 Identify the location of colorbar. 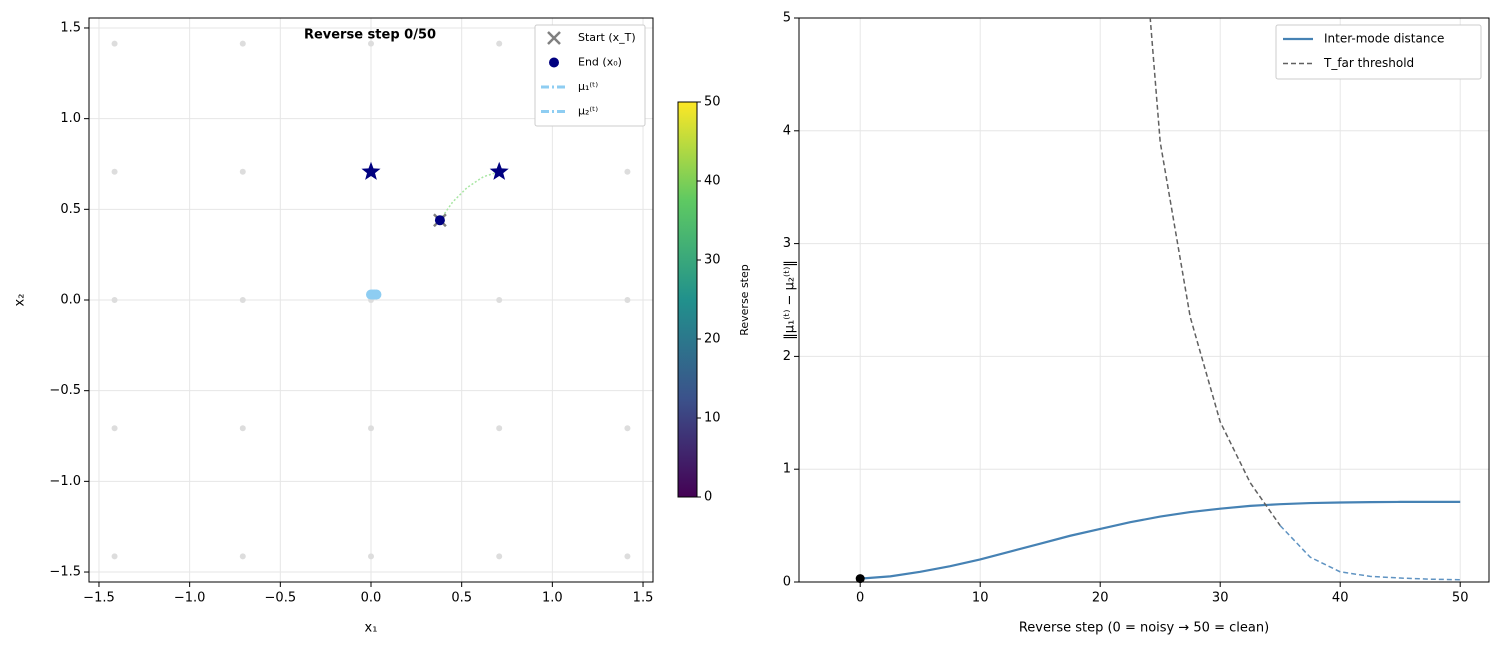
(687, 299).